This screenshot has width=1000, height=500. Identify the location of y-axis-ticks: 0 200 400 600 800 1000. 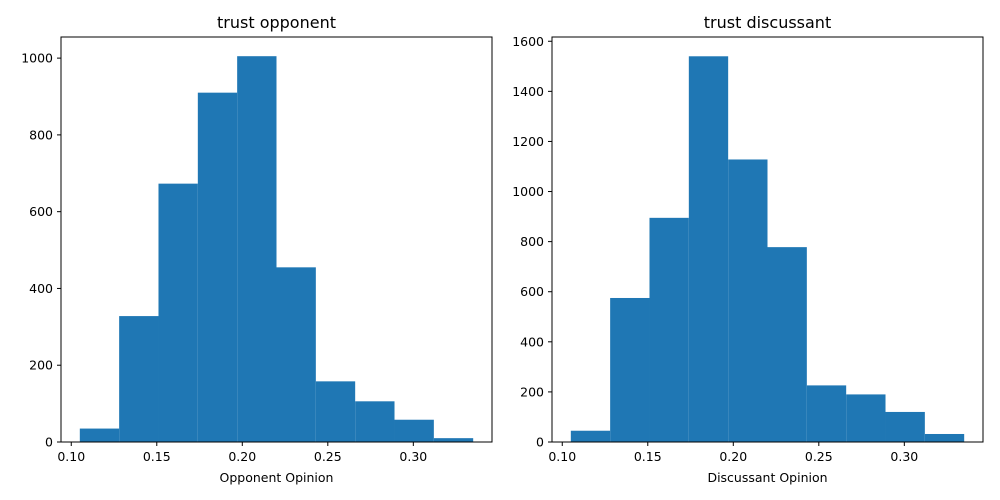
(41, 250).